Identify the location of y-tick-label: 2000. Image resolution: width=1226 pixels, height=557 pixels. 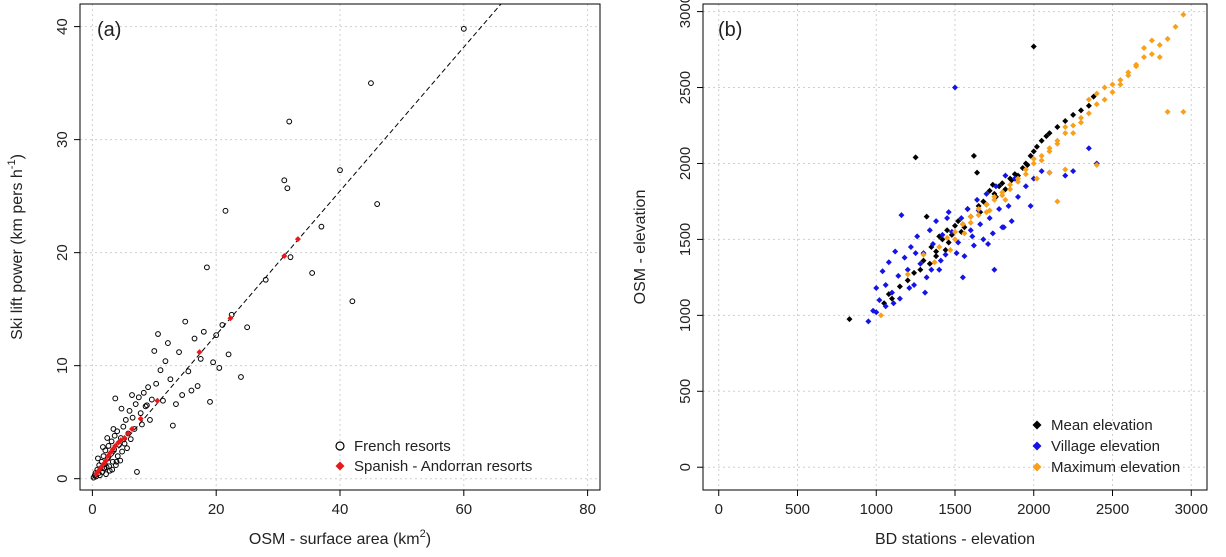
(685, 163).